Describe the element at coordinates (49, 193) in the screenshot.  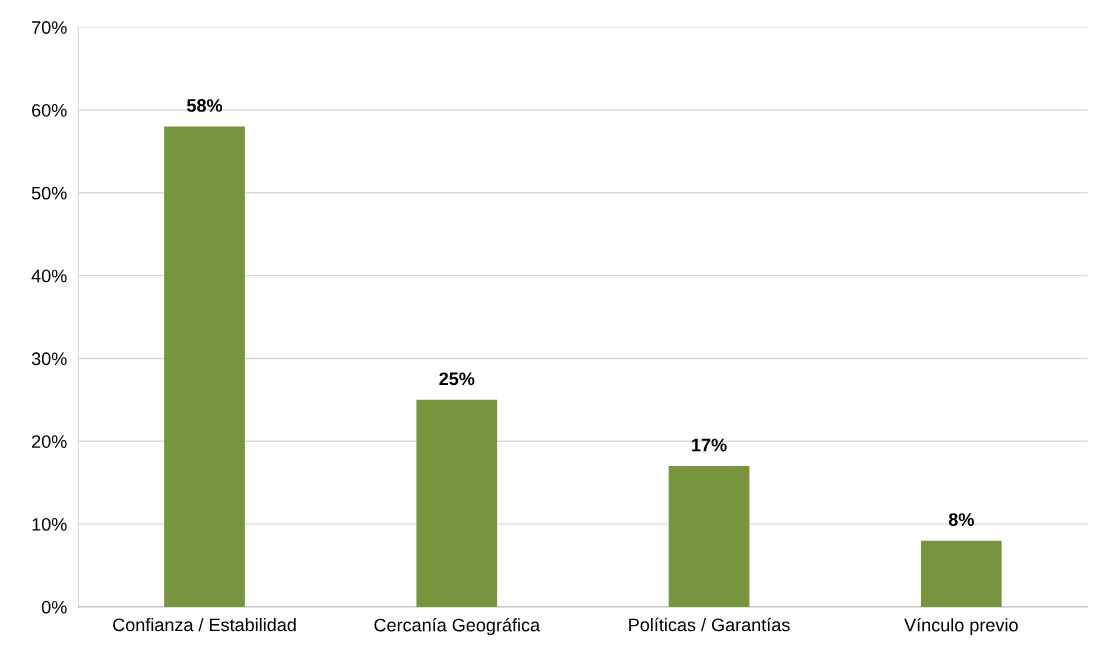
I see `y-tick-label: 50%` at that location.